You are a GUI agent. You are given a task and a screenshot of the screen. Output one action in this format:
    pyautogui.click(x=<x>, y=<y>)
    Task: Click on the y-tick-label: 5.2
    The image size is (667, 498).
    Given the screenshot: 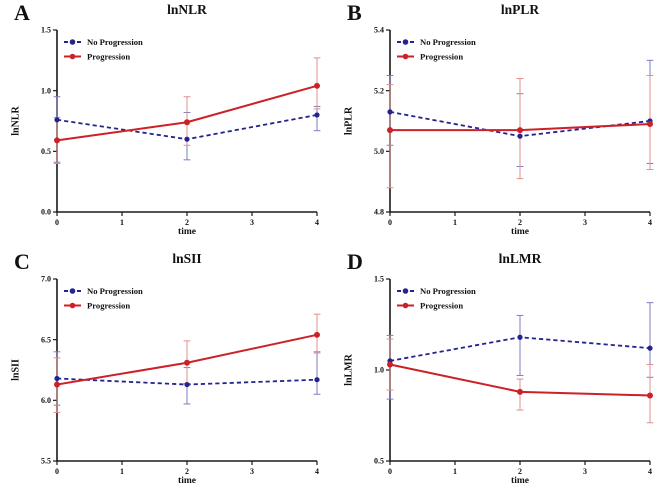 What is the action you would take?
    pyautogui.click(x=379, y=90)
    